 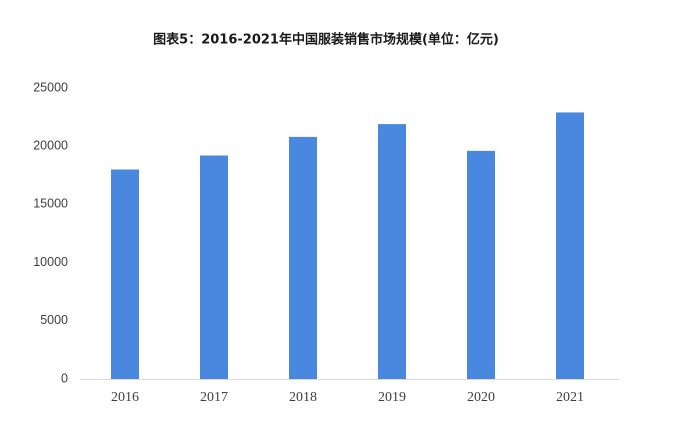 I want to click on chart-title: 图表5：2016-2021年中国服装销售市场规模(单位：亿元), so click(x=326, y=40).